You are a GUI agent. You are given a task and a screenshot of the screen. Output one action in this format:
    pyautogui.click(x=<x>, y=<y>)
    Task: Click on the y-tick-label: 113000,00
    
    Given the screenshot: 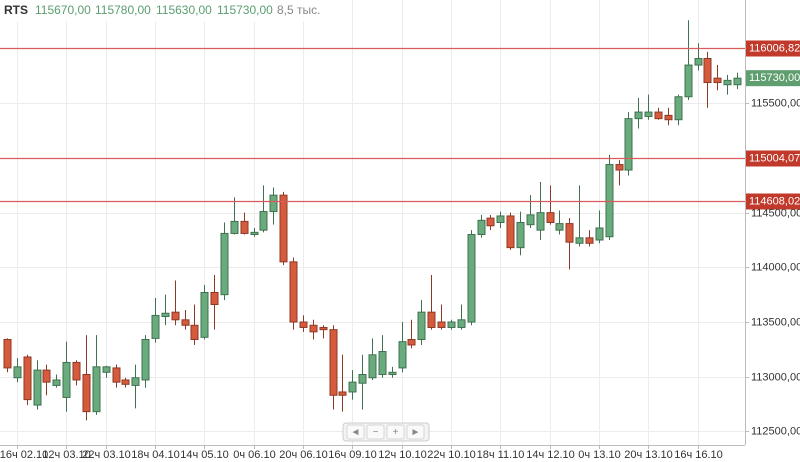 What is the action you would take?
    pyautogui.click(x=775, y=377)
    